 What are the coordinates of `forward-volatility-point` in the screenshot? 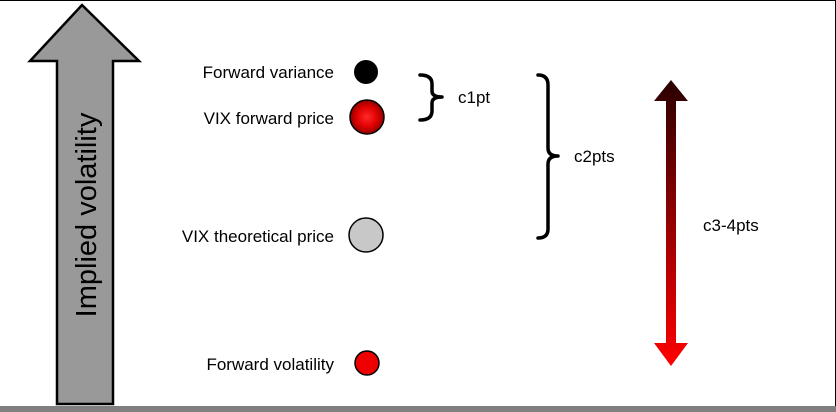 It's located at (367, 363).